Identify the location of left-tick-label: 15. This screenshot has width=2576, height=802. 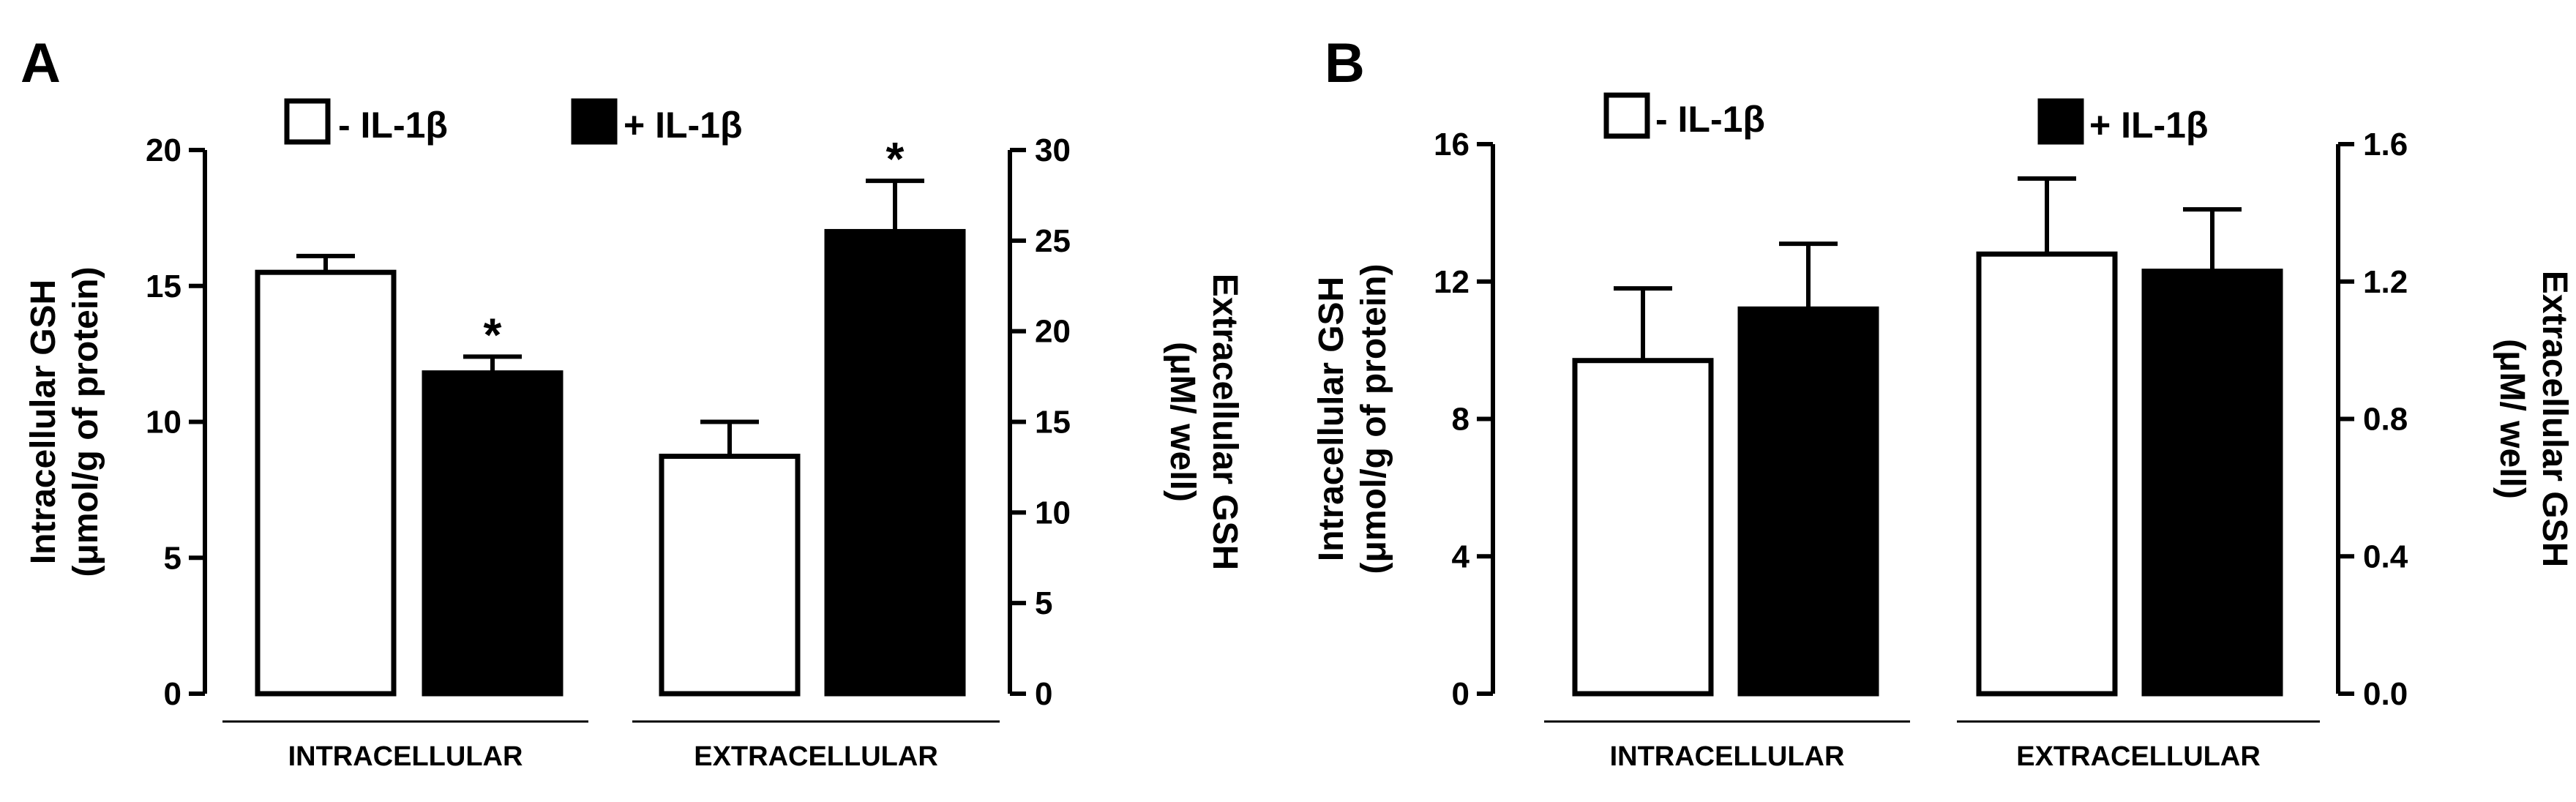
(163, 286).